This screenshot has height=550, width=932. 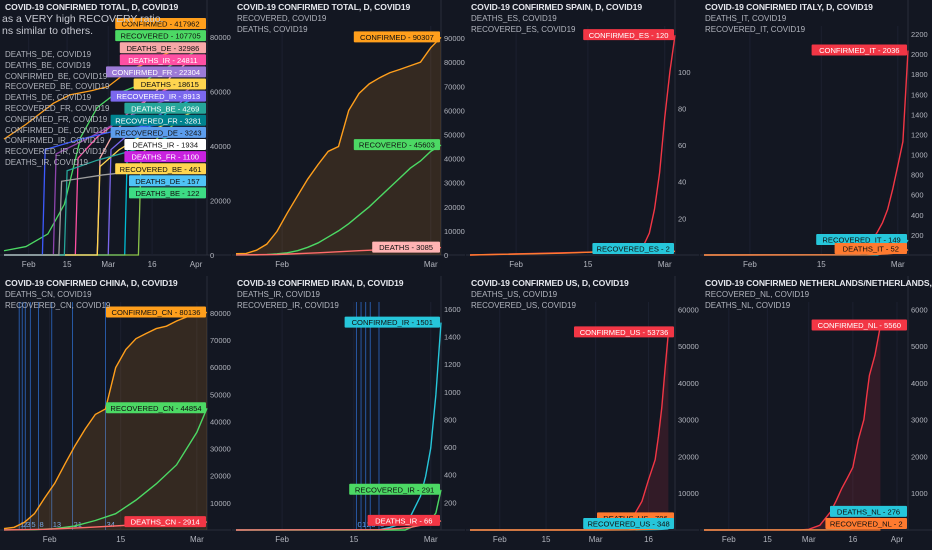 I want to click on value-tag: DEATHS_IR - 24811, so click(x=162, y=60).